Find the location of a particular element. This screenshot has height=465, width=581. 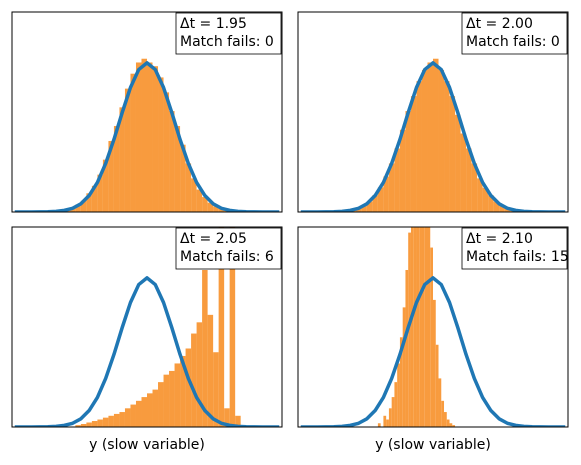

annotation-text: Δt = 2.05 is located at coordinates (213, 239).